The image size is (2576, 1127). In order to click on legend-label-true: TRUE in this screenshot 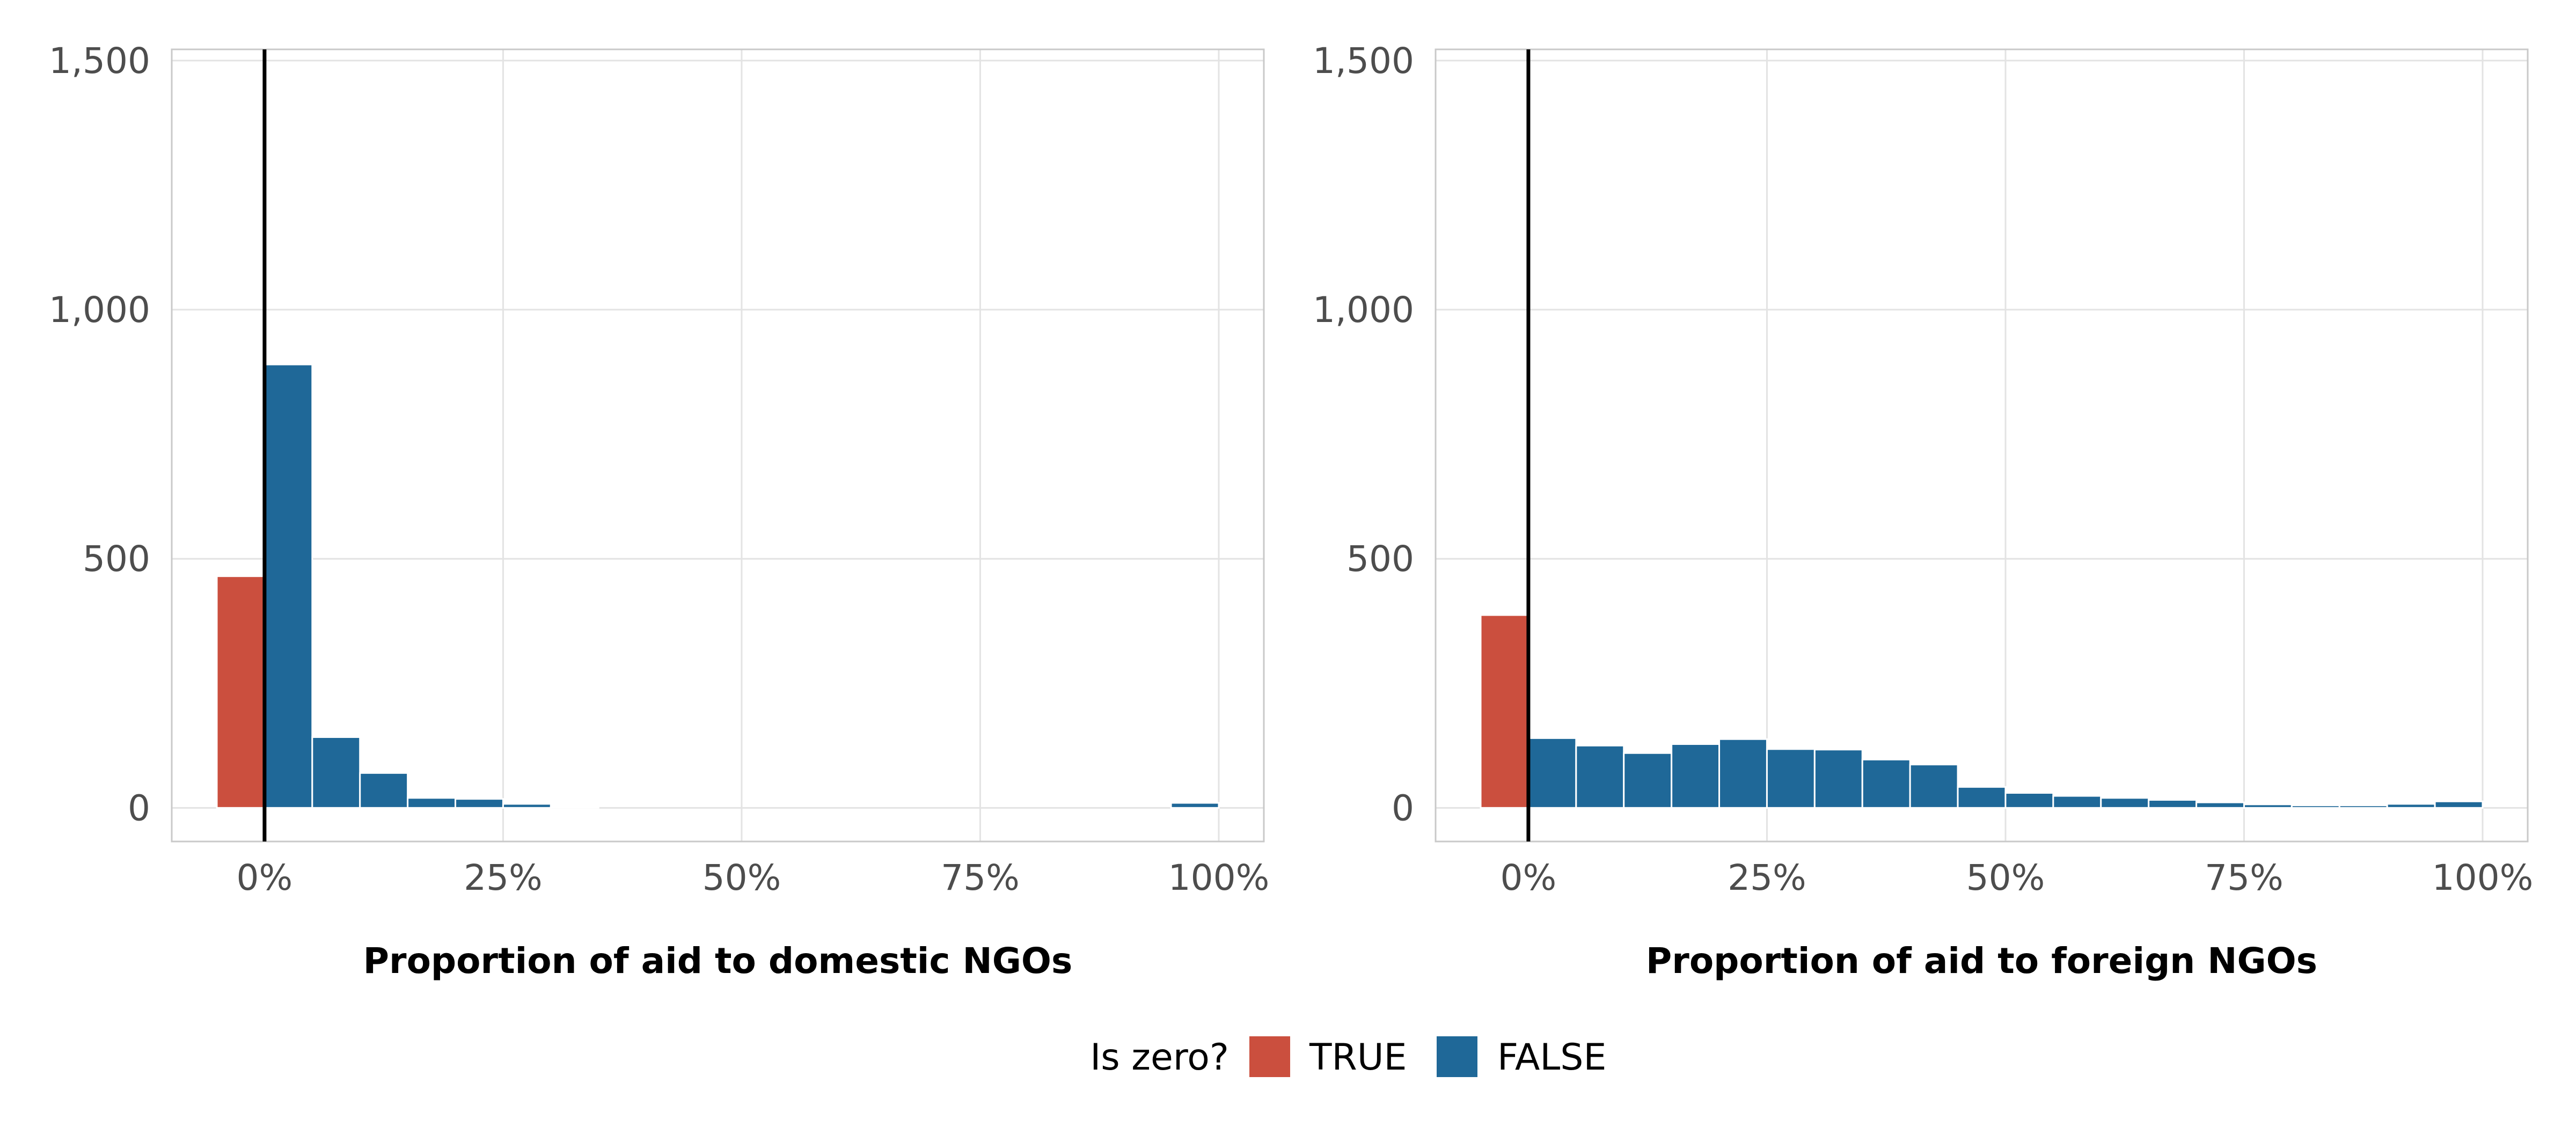, I will do `click(1358, 1057)`.